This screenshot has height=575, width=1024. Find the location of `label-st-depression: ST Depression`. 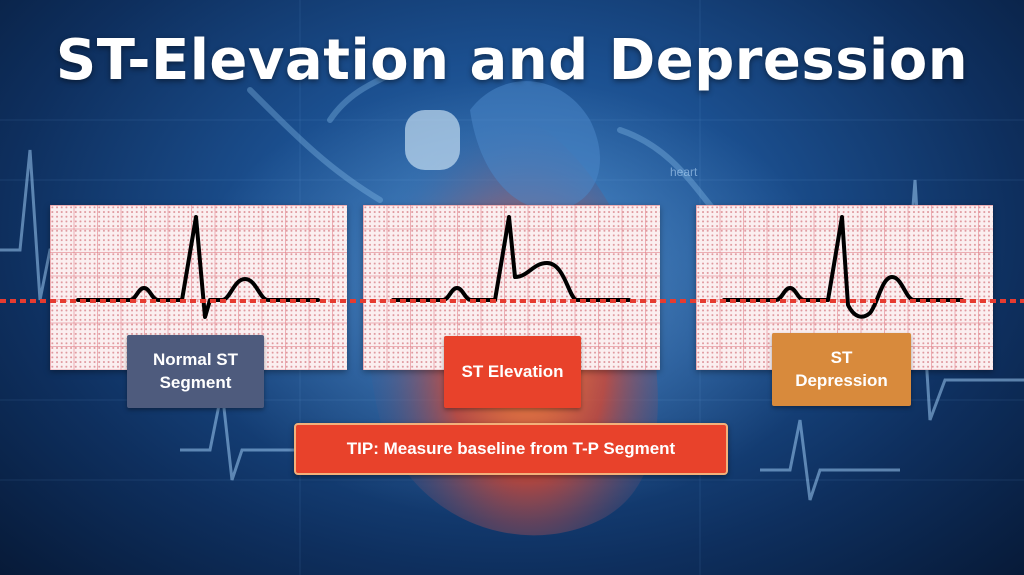

label-st-depression: ST Depression is located at coordinates (841, 369).